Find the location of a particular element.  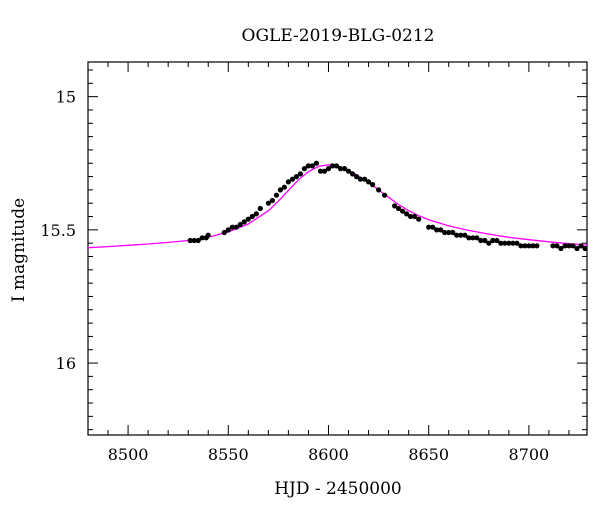

x-tick-label: 8700 is located at coordinates (529, 454).